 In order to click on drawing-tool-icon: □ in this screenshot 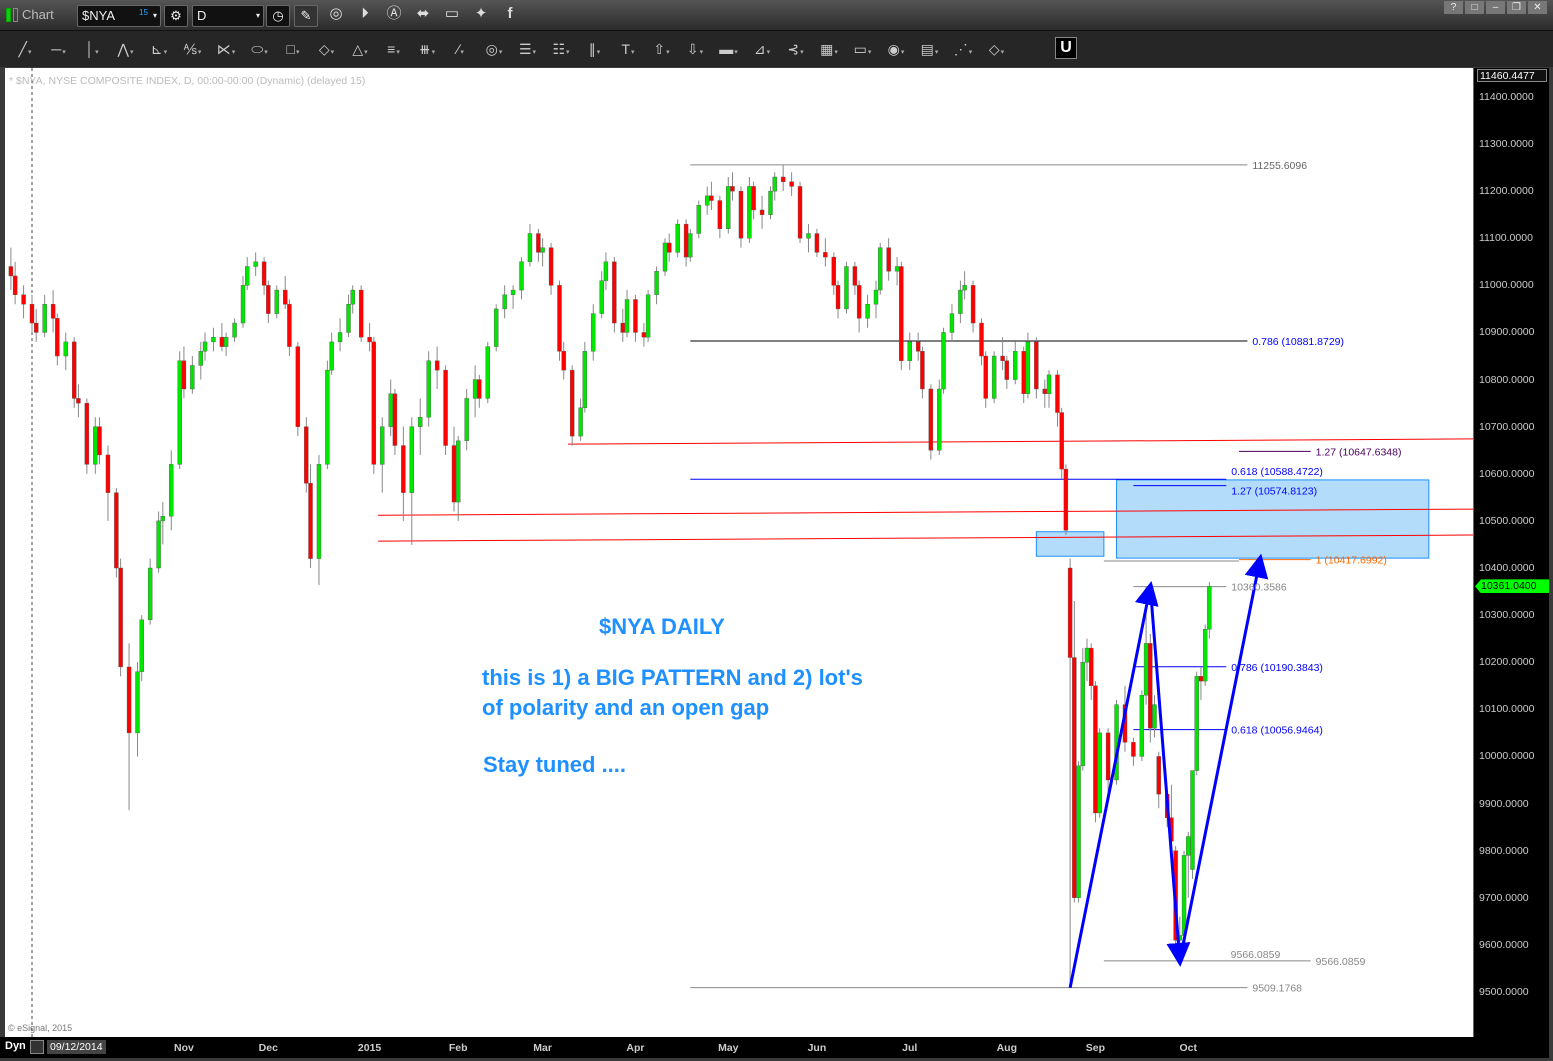, I will do `click(293, 51)`.